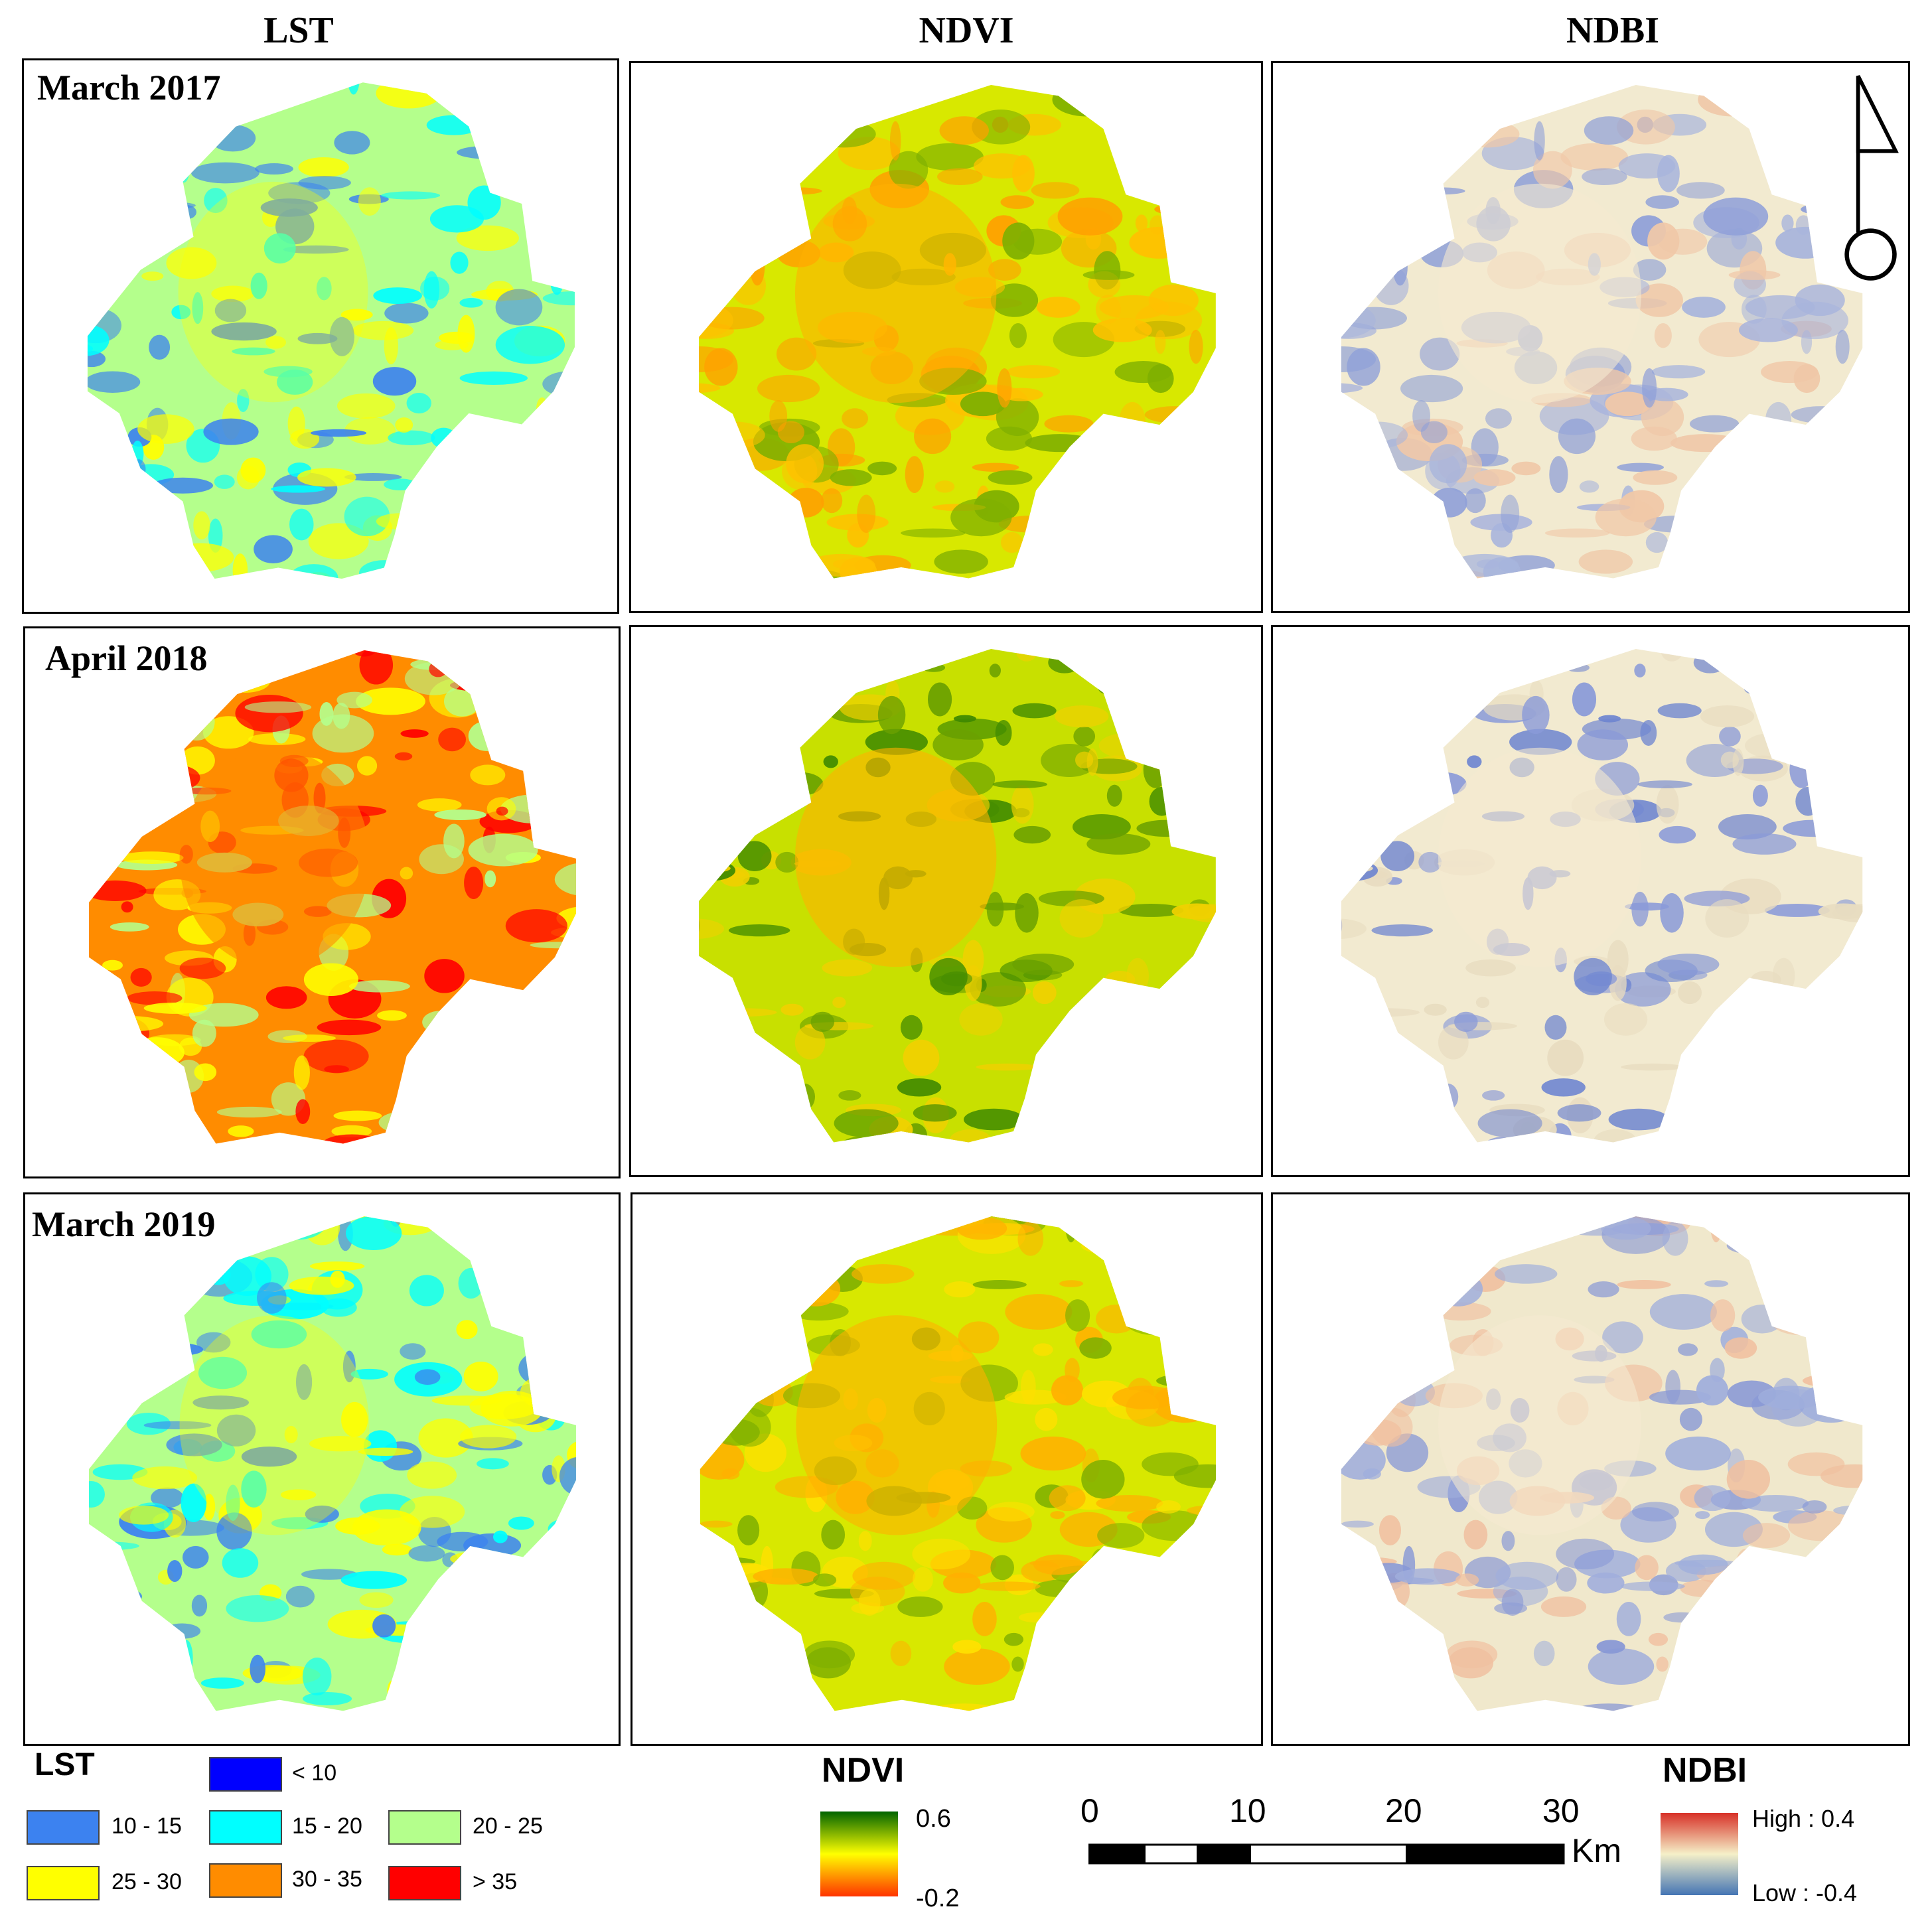 Image resolution: width=1932 pixels, height=1919 pixels. What do you see at coordinates (1561, 1810) in the screenshot?
I see `scale-tick-30: 30` at bounding box center [1561, 1810].